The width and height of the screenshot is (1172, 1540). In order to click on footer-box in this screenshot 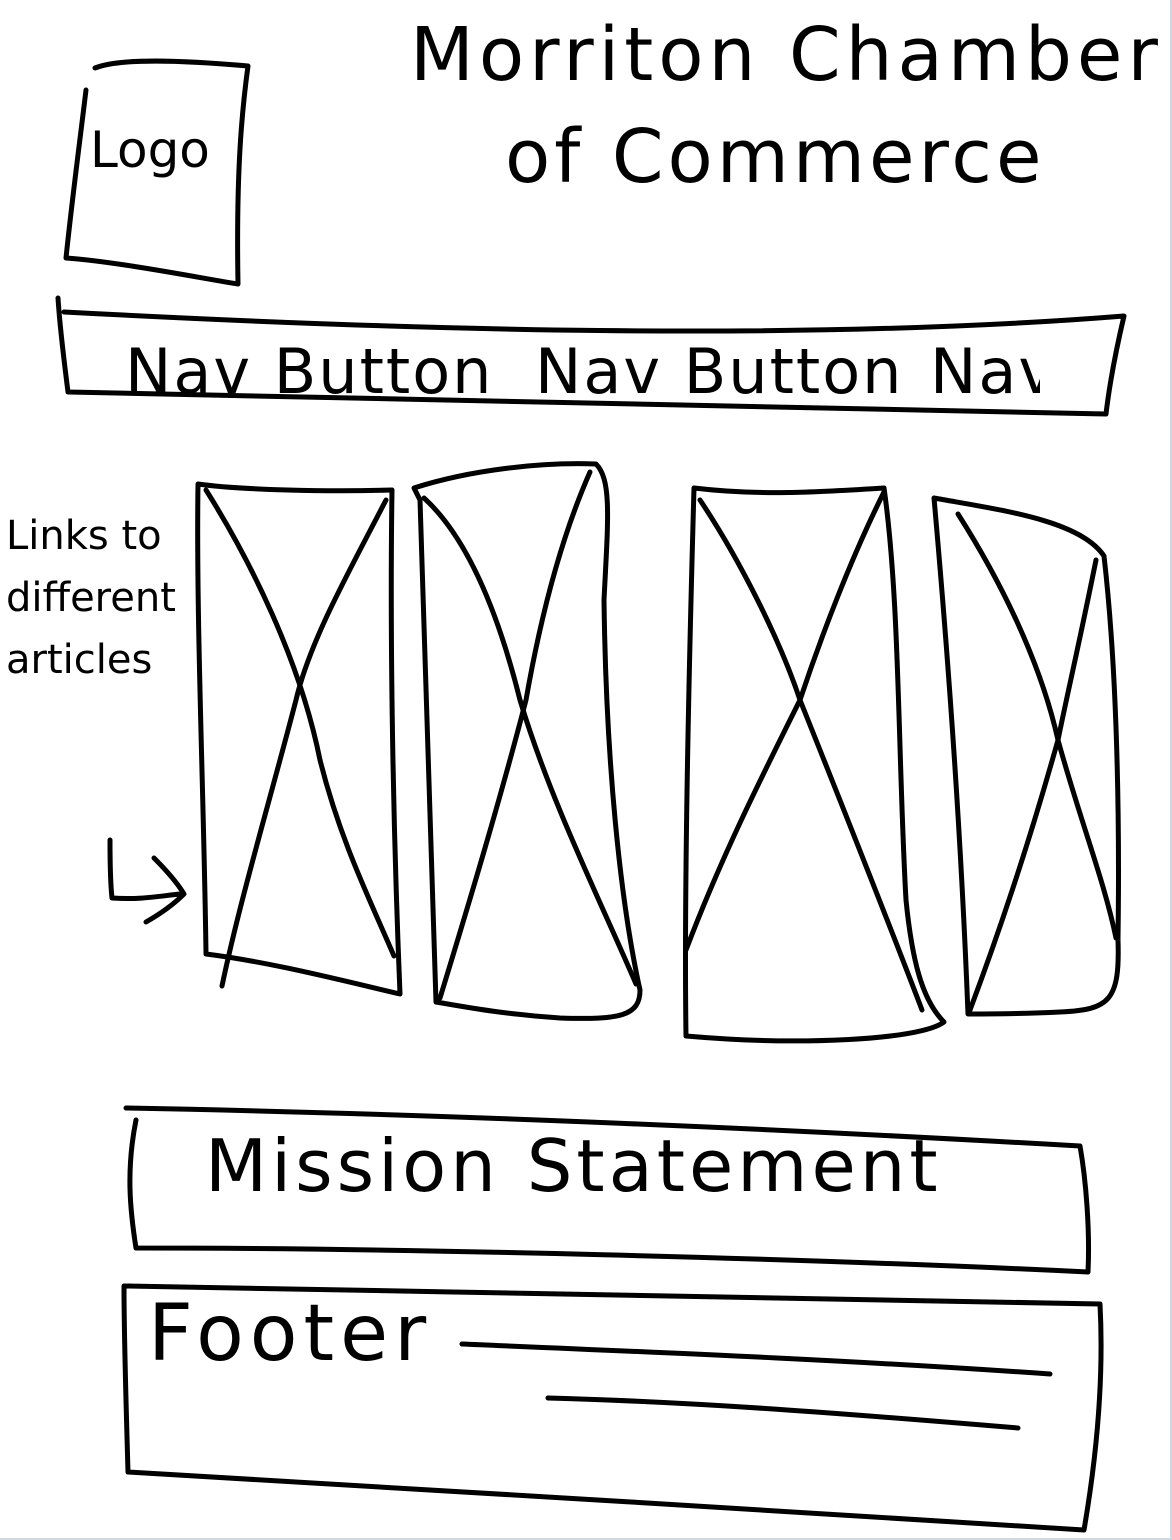, I will do `click(612, 1408)`.